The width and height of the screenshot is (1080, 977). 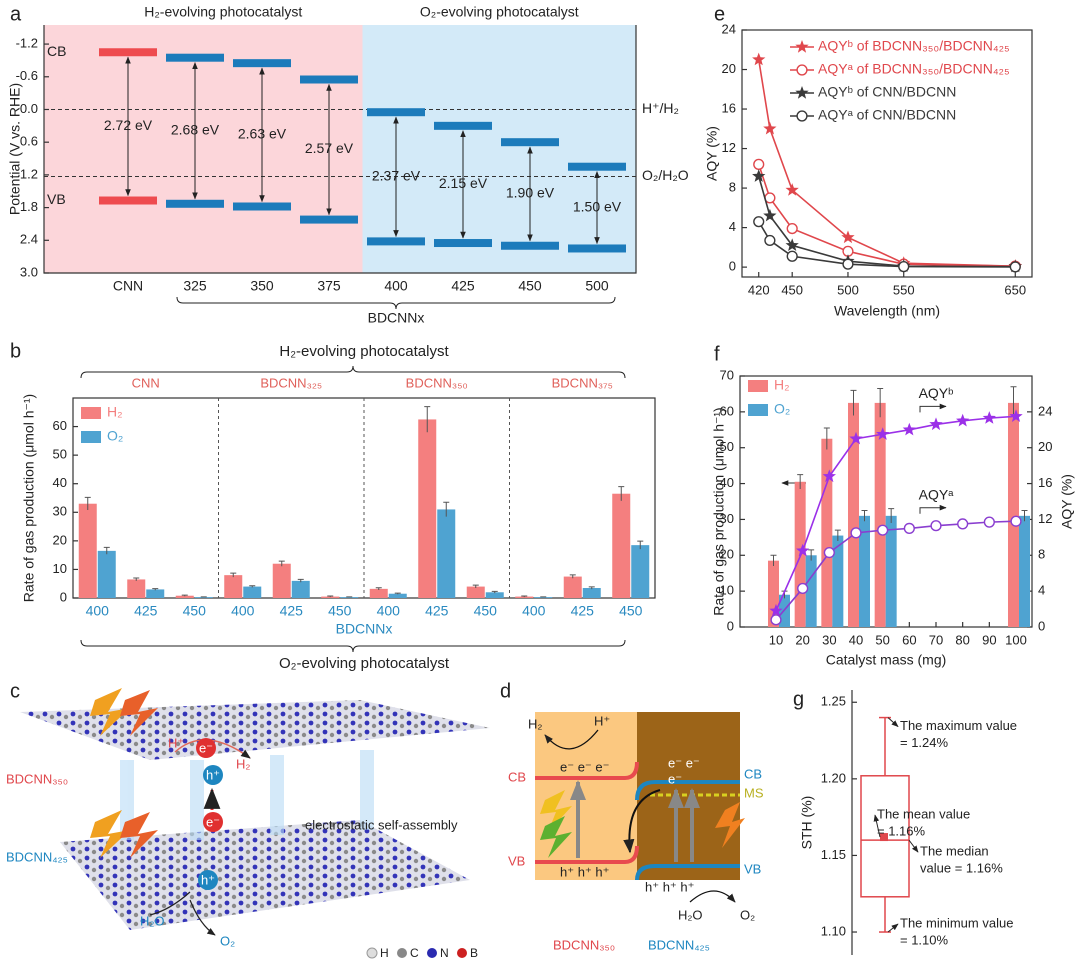 I want to click on annotation: value = 1.16%, so click(x=961, y=868).